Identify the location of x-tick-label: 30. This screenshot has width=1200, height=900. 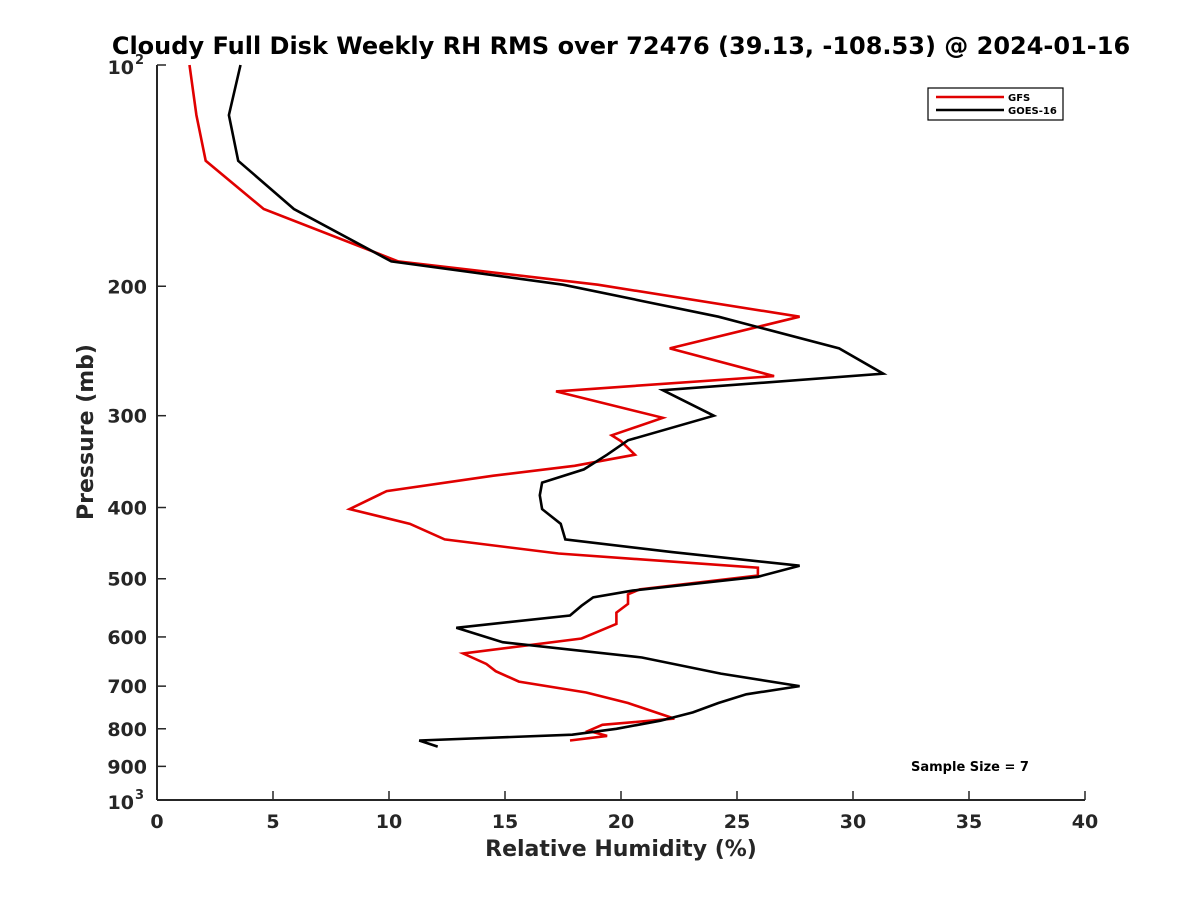
(853, 822).